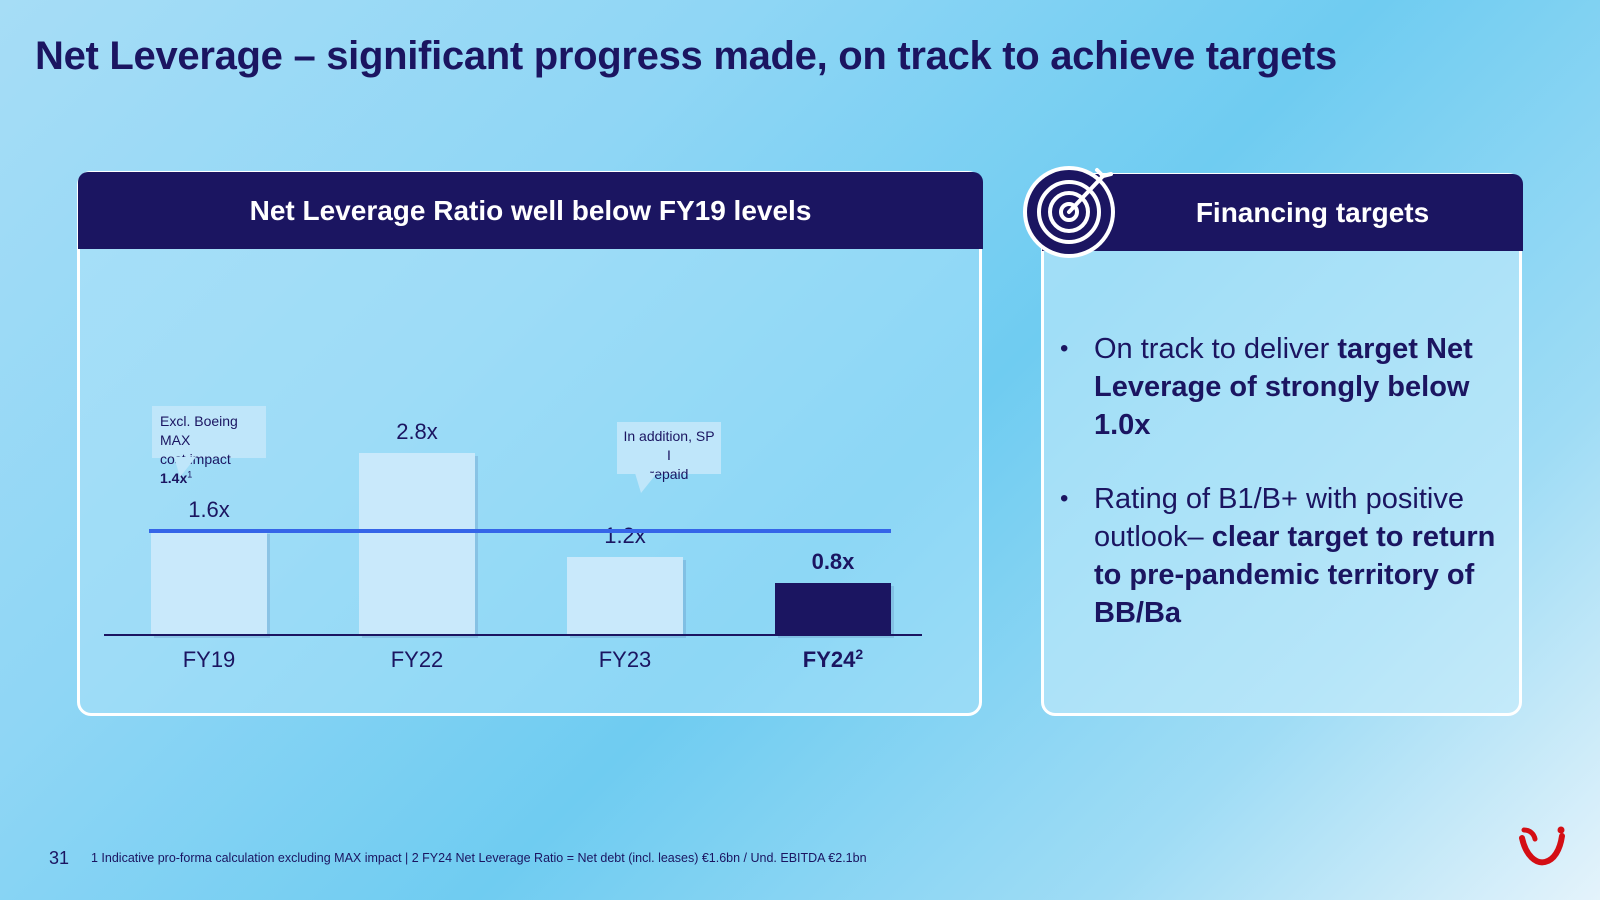 This screenshot has height=900, width=1600. I want to click on financing-panel-header: Financing targets, so click(1282, 212).